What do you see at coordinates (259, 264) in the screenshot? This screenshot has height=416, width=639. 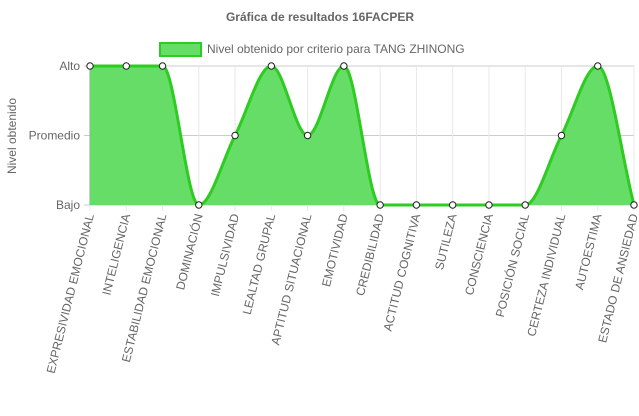 I see `x-tick-label: LEALTAD GRUPAL` at bounding box center [259, 264].